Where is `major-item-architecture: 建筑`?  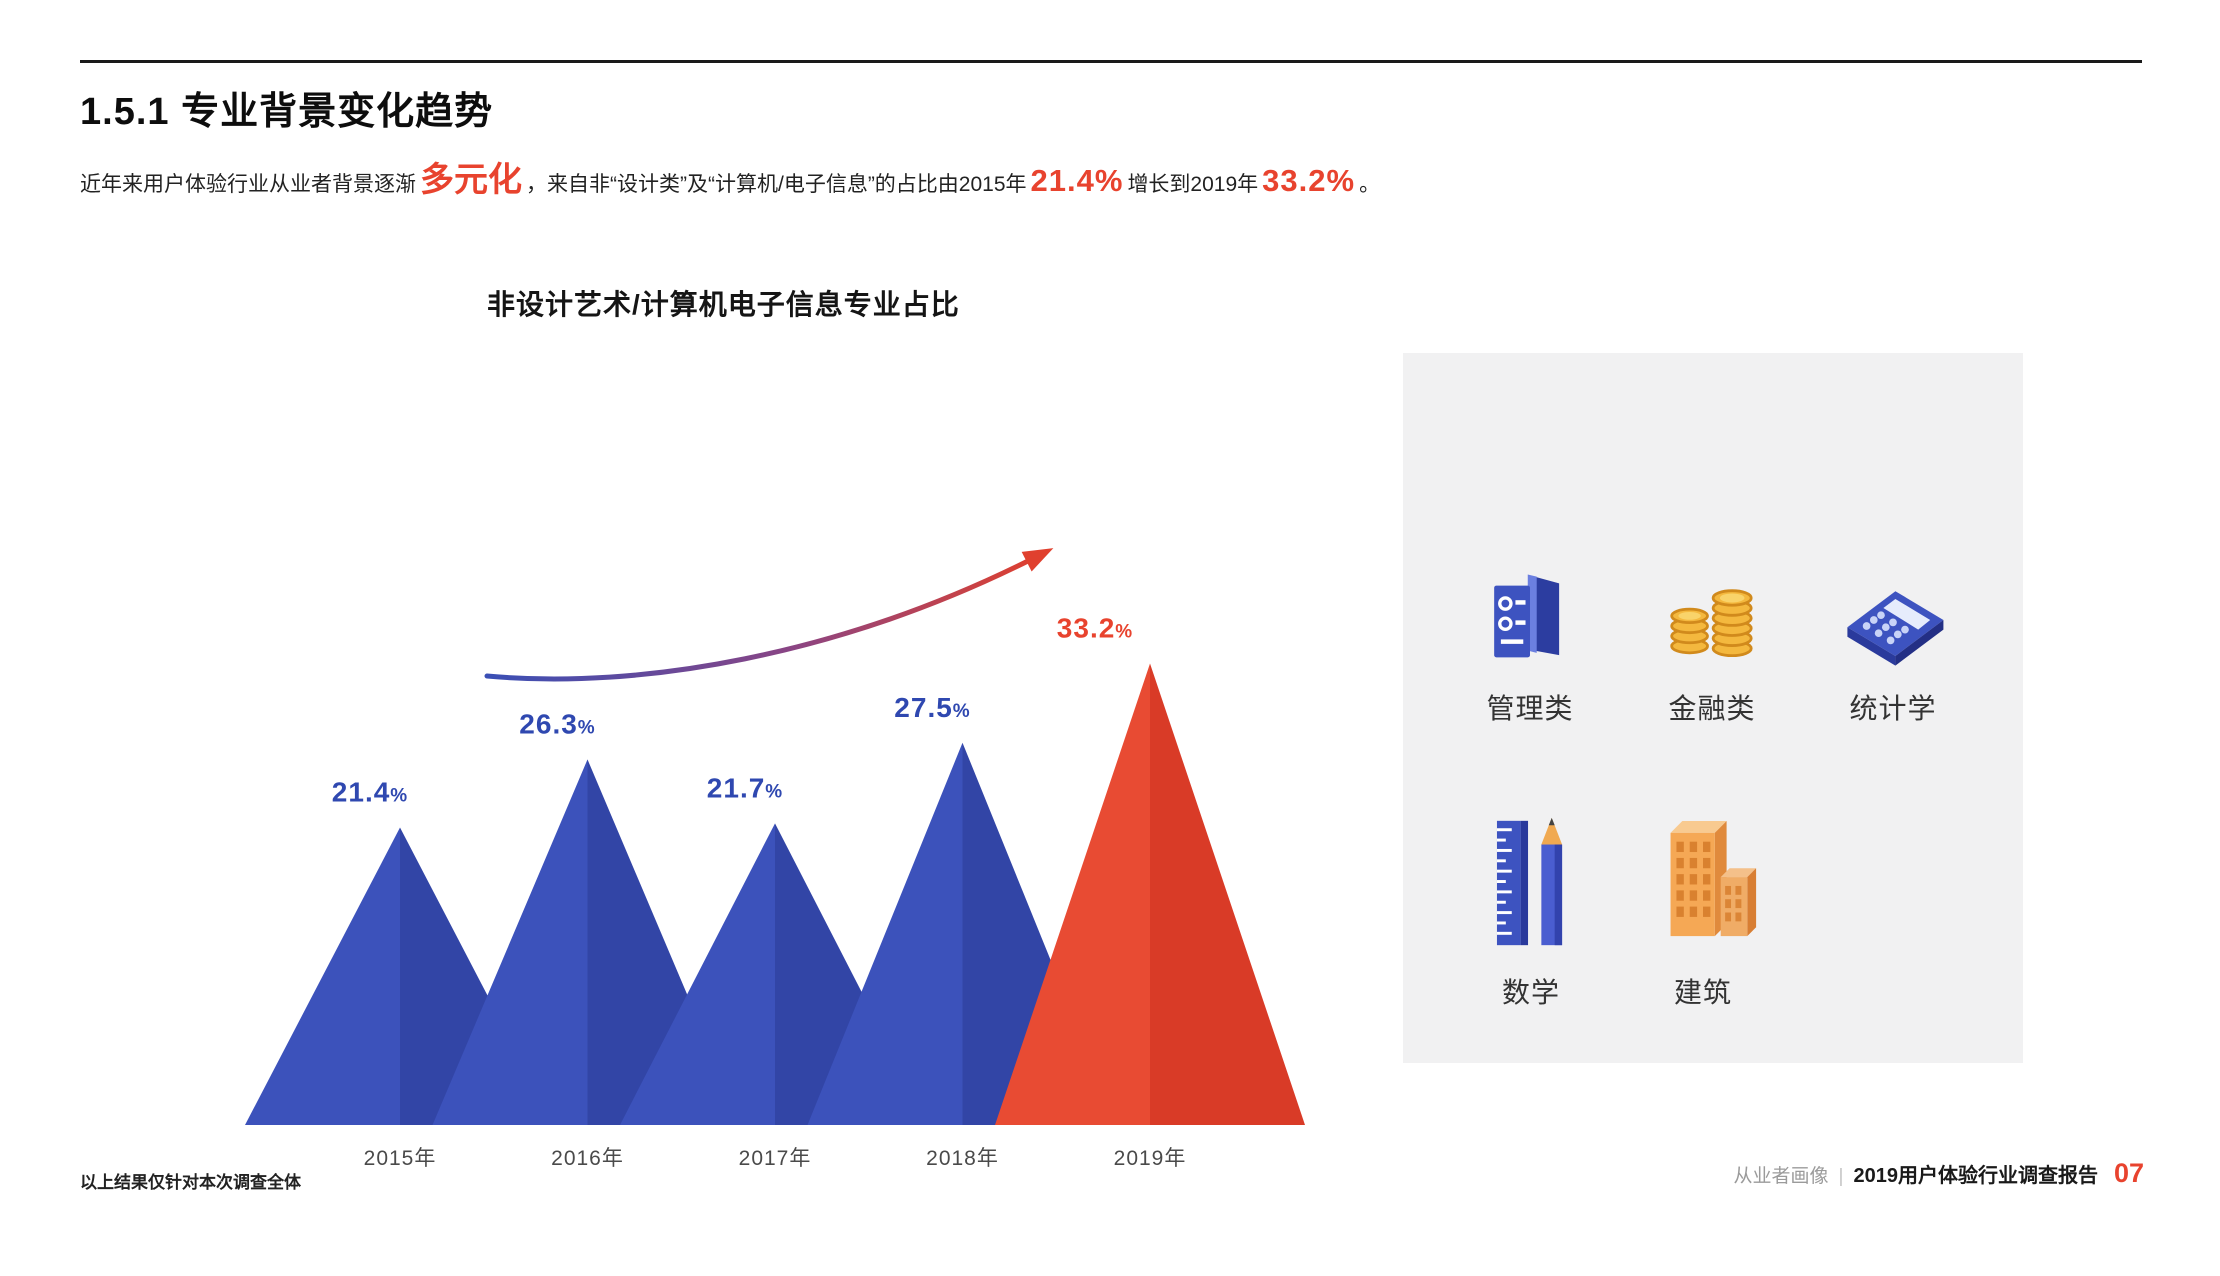
major-item-architecture: 建筑 is located at coordinates (1703, 908).